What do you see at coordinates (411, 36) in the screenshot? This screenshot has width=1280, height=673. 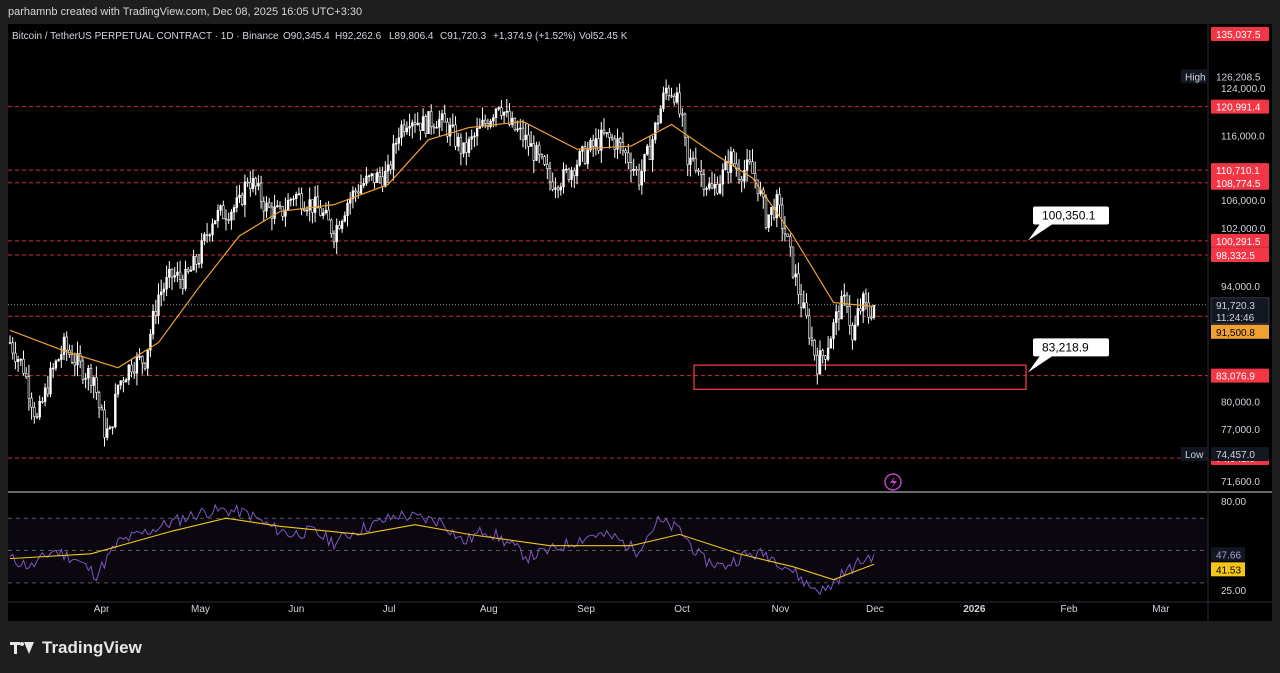 I see `ohlc-low: L89,806.4` at bounding box center [411, 36].